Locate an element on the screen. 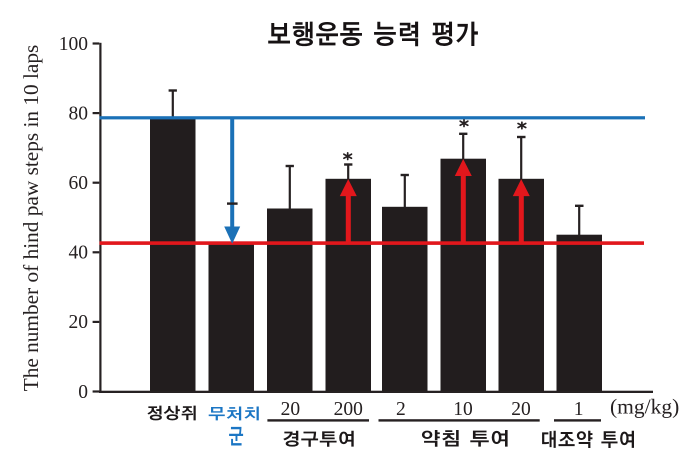 Image resolution: width=700 pixels, height=463 pixels. svg-text: 40 is located at coordinates (79, 253).